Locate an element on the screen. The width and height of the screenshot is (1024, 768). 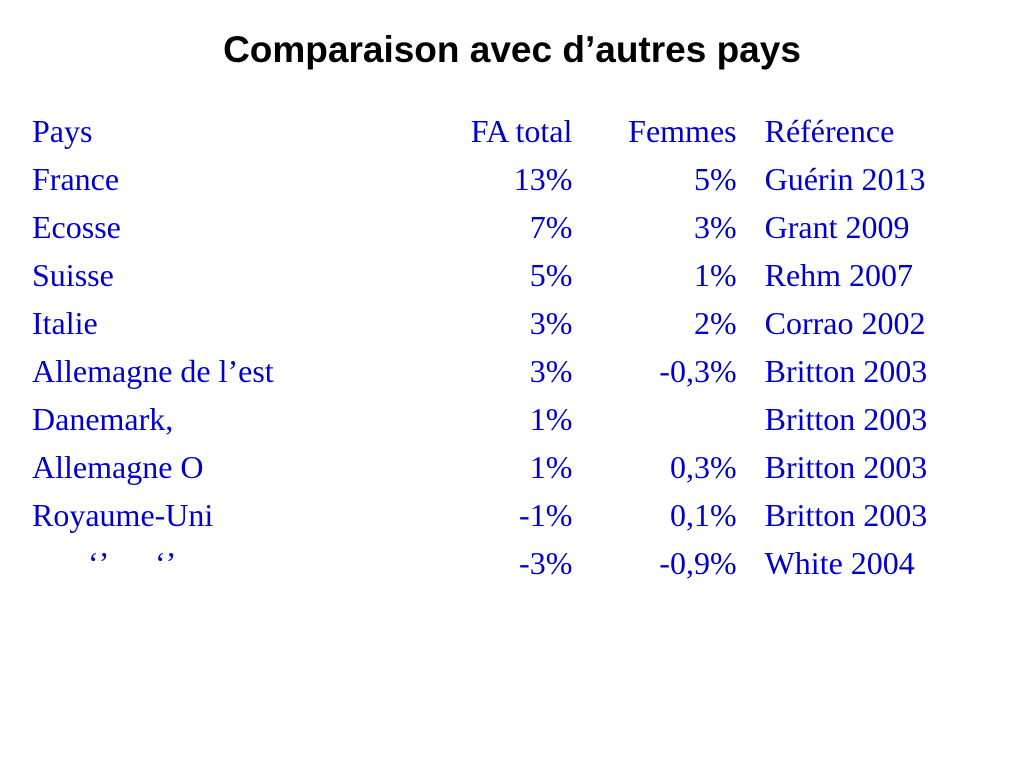
table-row: France 13% 5% Guérin 2013 is located at coordinates (502, 179).